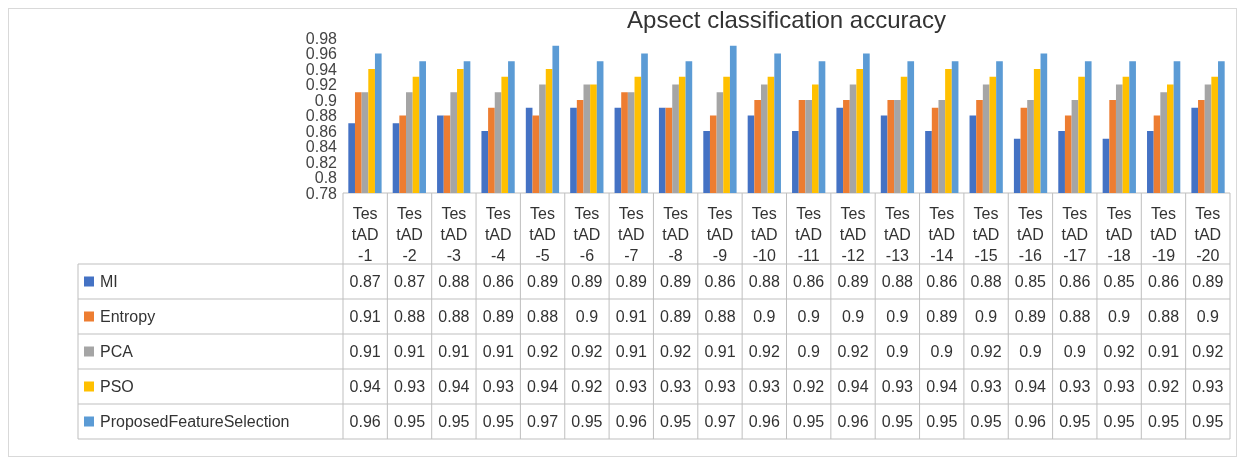 The image size is (1245, 465). What do you see at coordinates (942, 234) in the screenshot?
I see `x-tick-label: TestAD-14` at bounding box center [942, 234].